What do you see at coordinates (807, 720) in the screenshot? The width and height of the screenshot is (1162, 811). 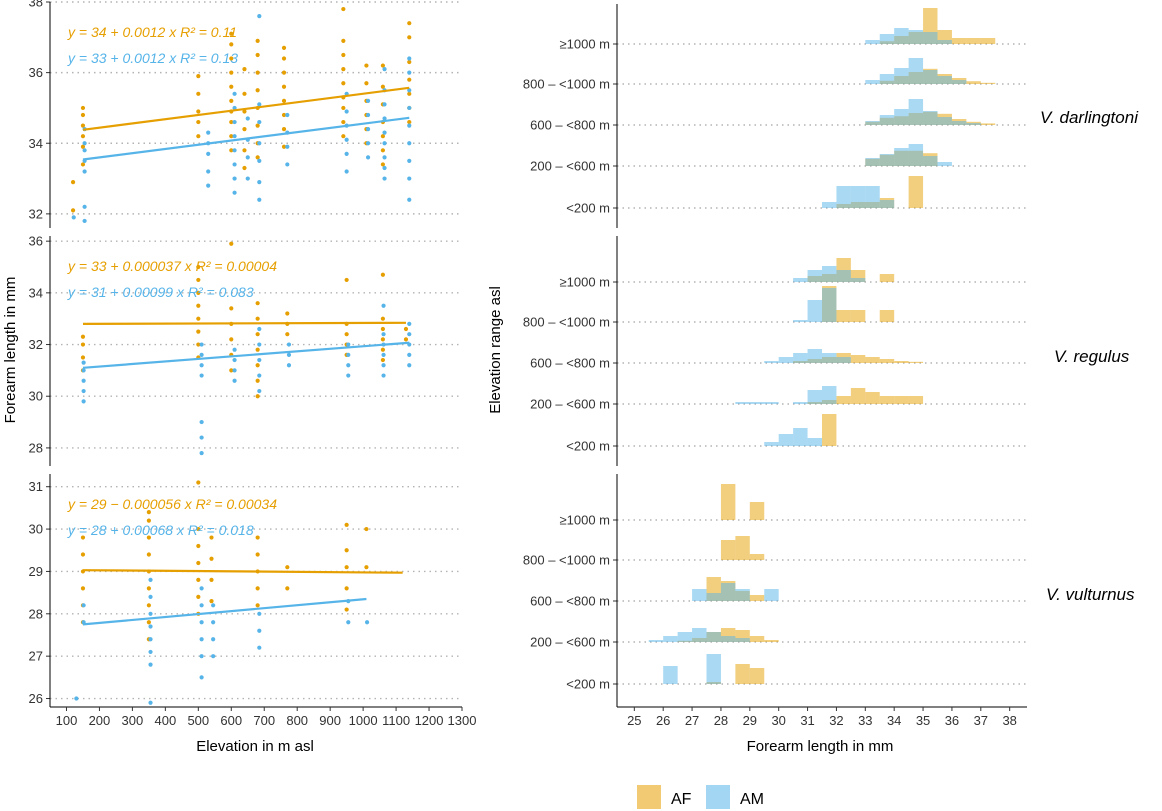 I see `x-tick-label-hist: 31` at bounding box center [807, 720].